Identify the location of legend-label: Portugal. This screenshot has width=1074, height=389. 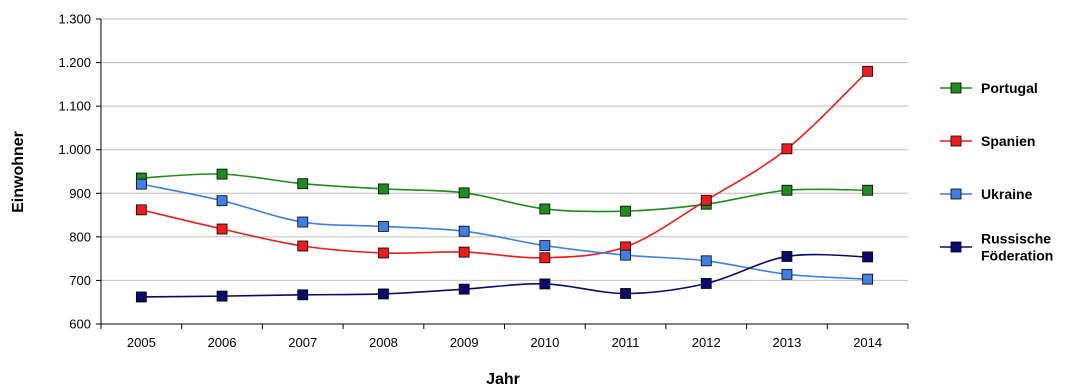
(1009, 88).